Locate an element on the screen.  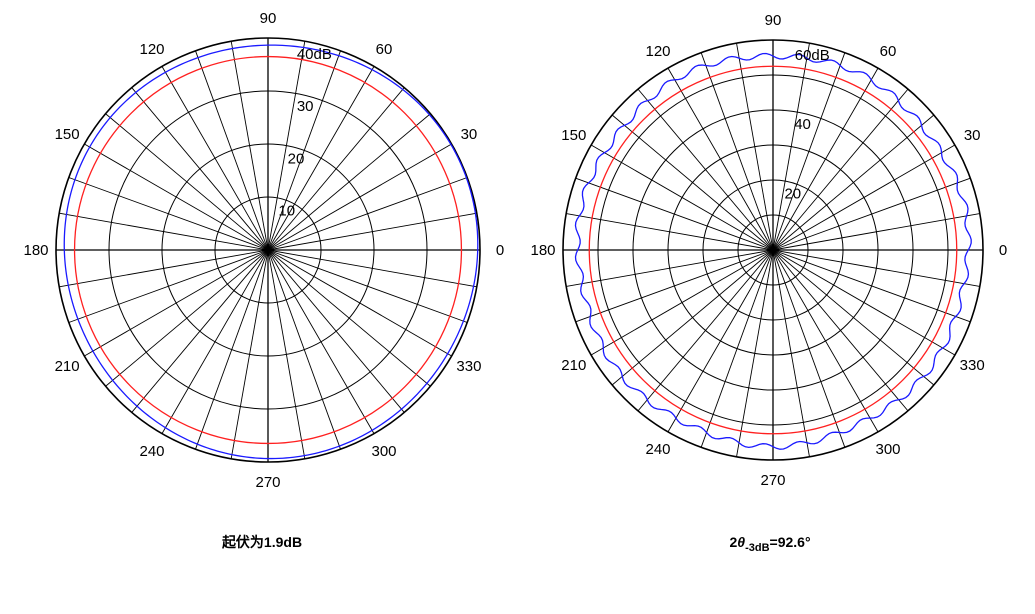
radial-label-2: 60dB is located at coordinates (812, 55).